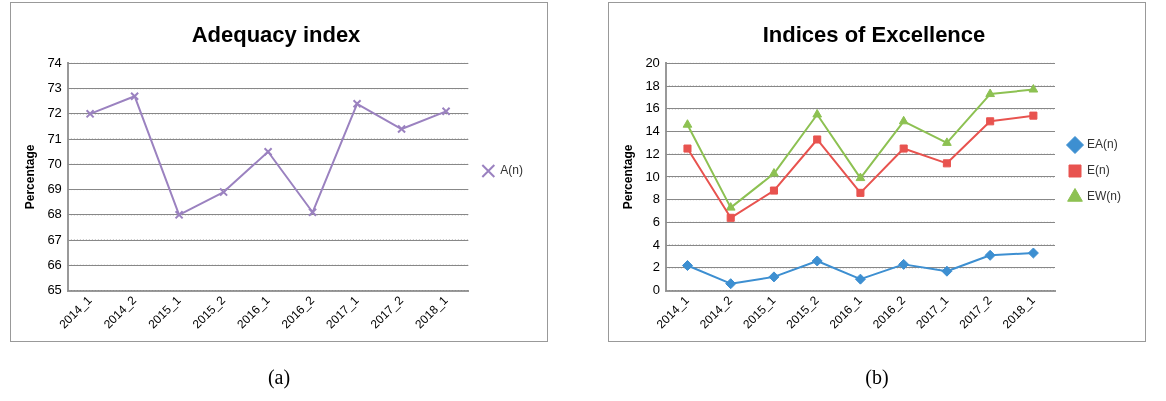 Image resolution: width=1166 pixels, height=401 pixels. What do you see at coordinates (874, 35) in the screenshot?
I see `chart-title: Indices of Excellence` at bounding box center [874, 35].